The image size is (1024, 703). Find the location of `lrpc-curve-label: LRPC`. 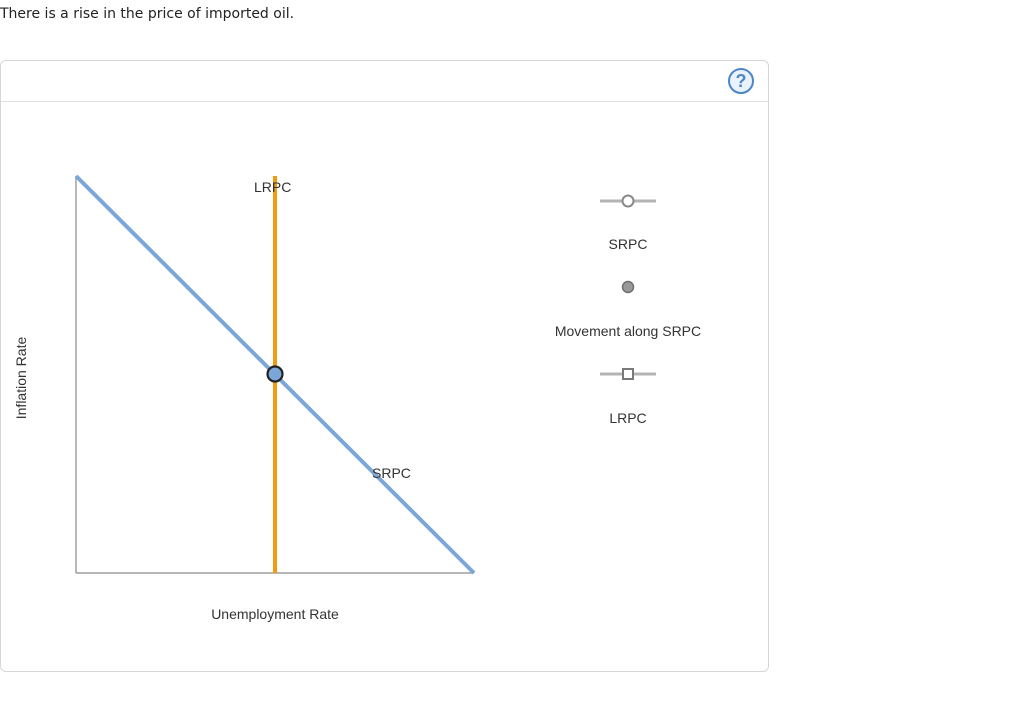

lrpc-curve-label: LRPC is located at coordinates (272, 187).